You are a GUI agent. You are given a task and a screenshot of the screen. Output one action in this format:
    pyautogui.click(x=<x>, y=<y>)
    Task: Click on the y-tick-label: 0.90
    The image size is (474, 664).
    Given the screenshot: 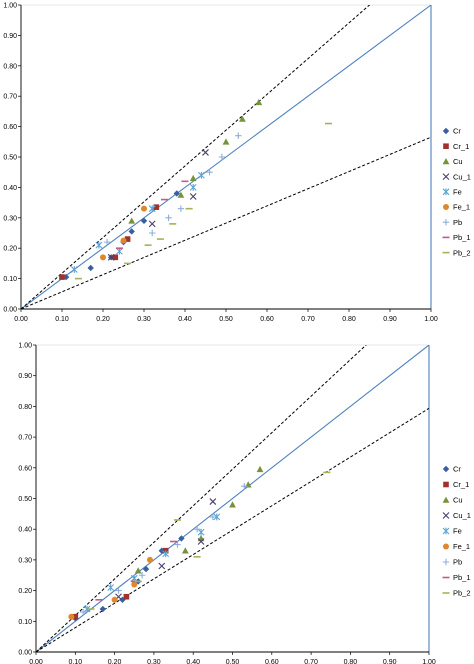 What is the action you would take?
    pyautogui.click(x=25, y=376)
    